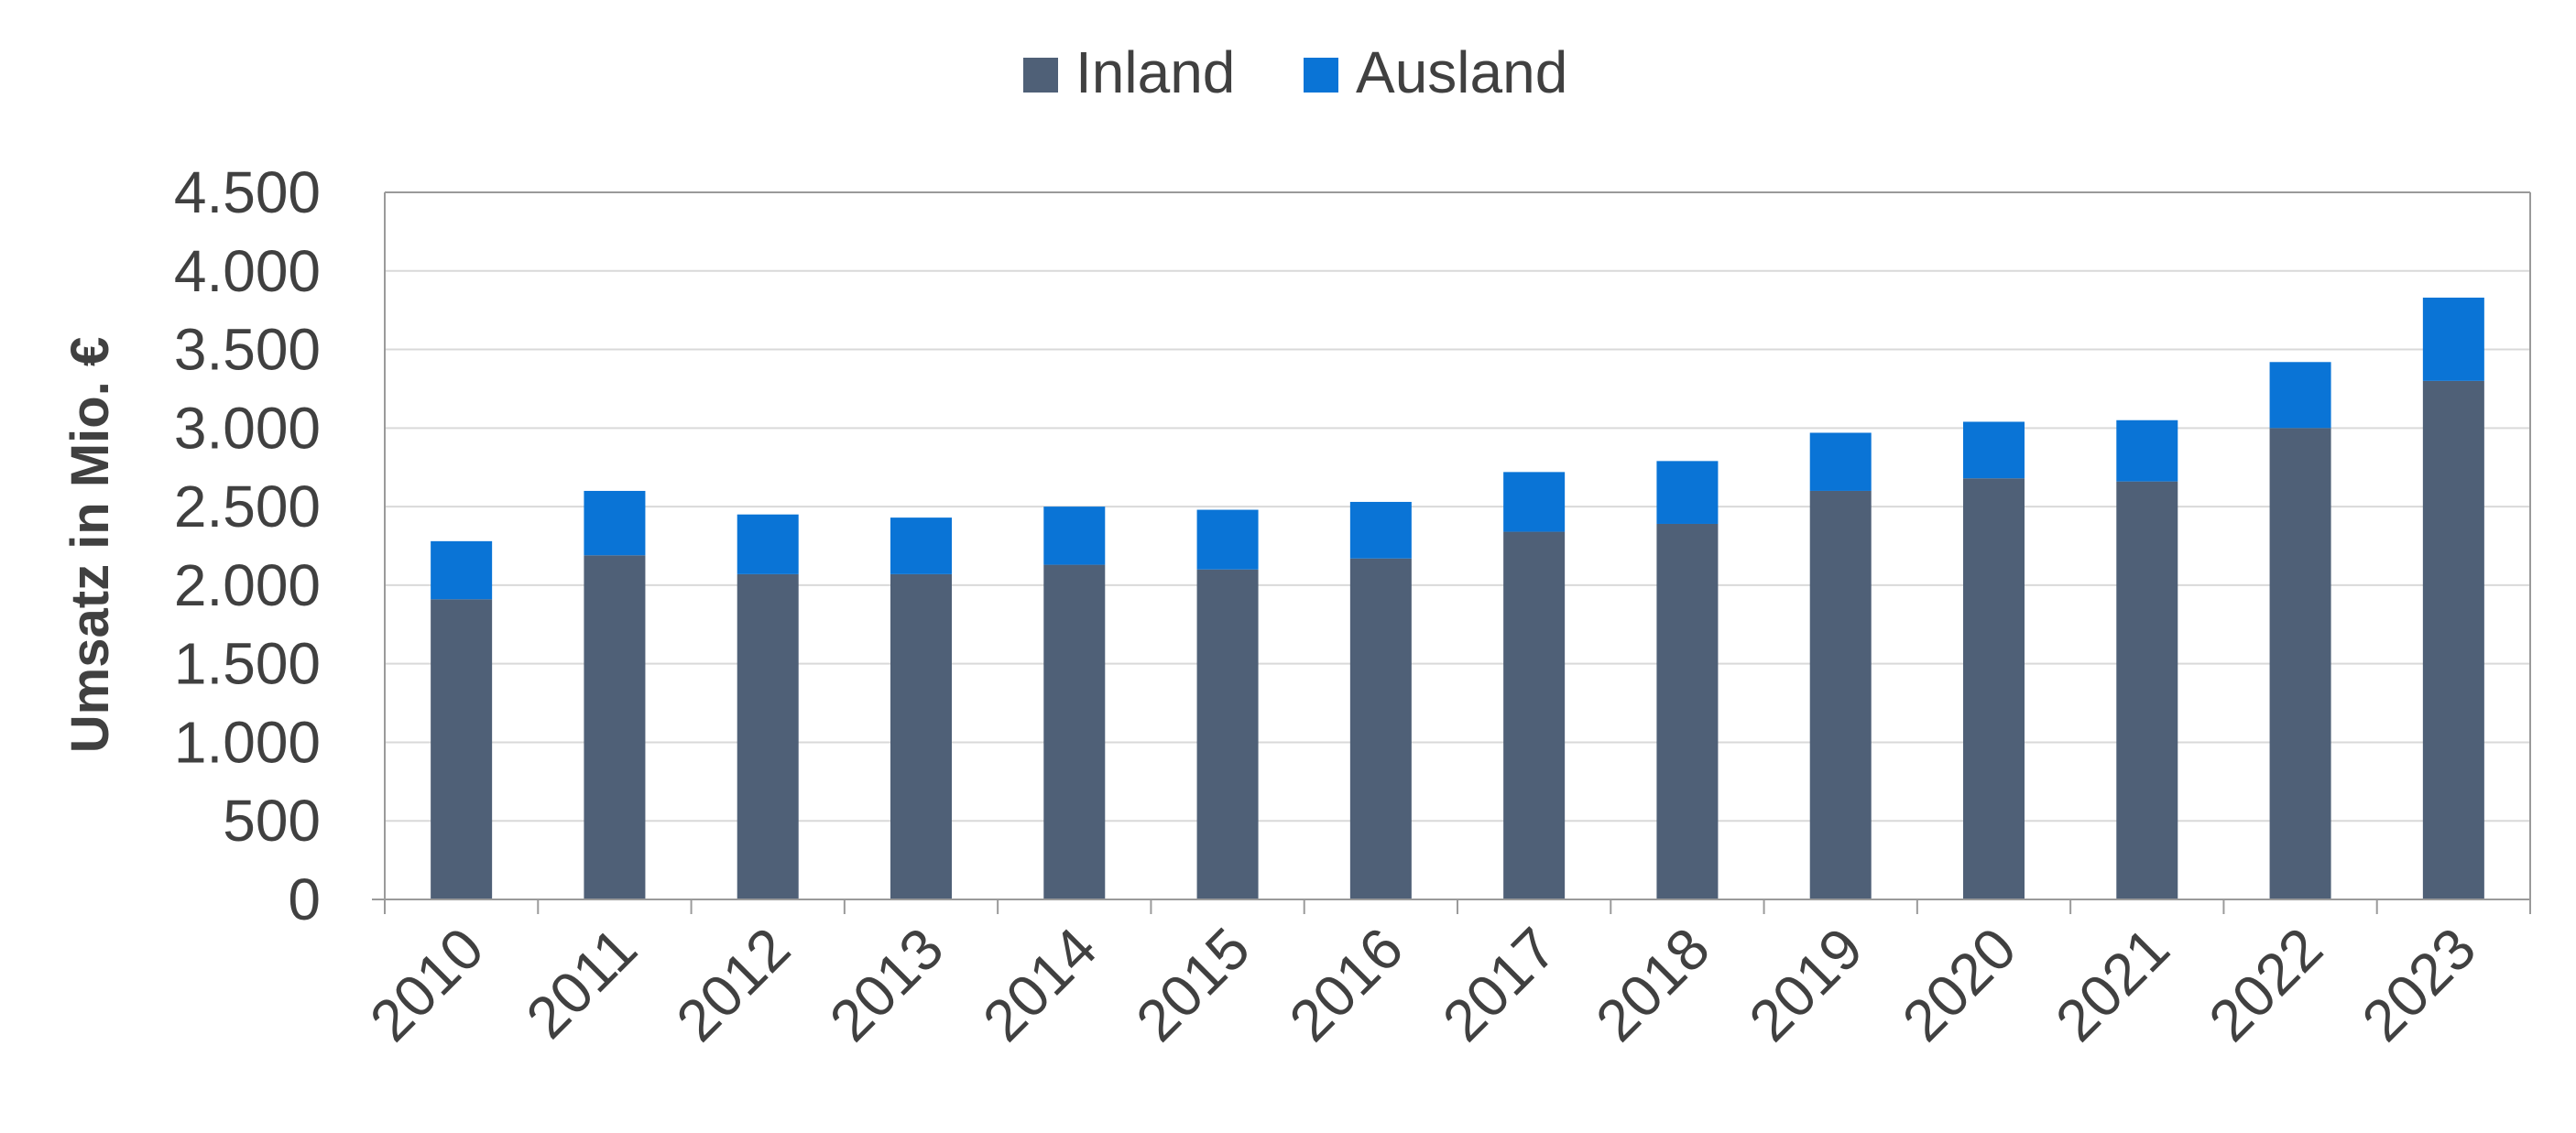 The image size is (2576, 1133). What do you see at coordinates (2300, 663) in the screenshot?
I see `bar-inland-2022` at bounding box center [2300, 663].